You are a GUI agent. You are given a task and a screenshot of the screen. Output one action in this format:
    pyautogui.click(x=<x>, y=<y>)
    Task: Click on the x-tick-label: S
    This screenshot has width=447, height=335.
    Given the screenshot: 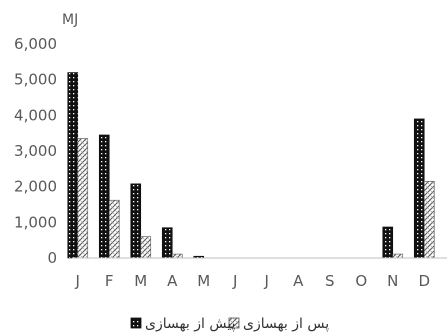 What is the action you would take?
    pyautogui.click(x=330, y=281)
    